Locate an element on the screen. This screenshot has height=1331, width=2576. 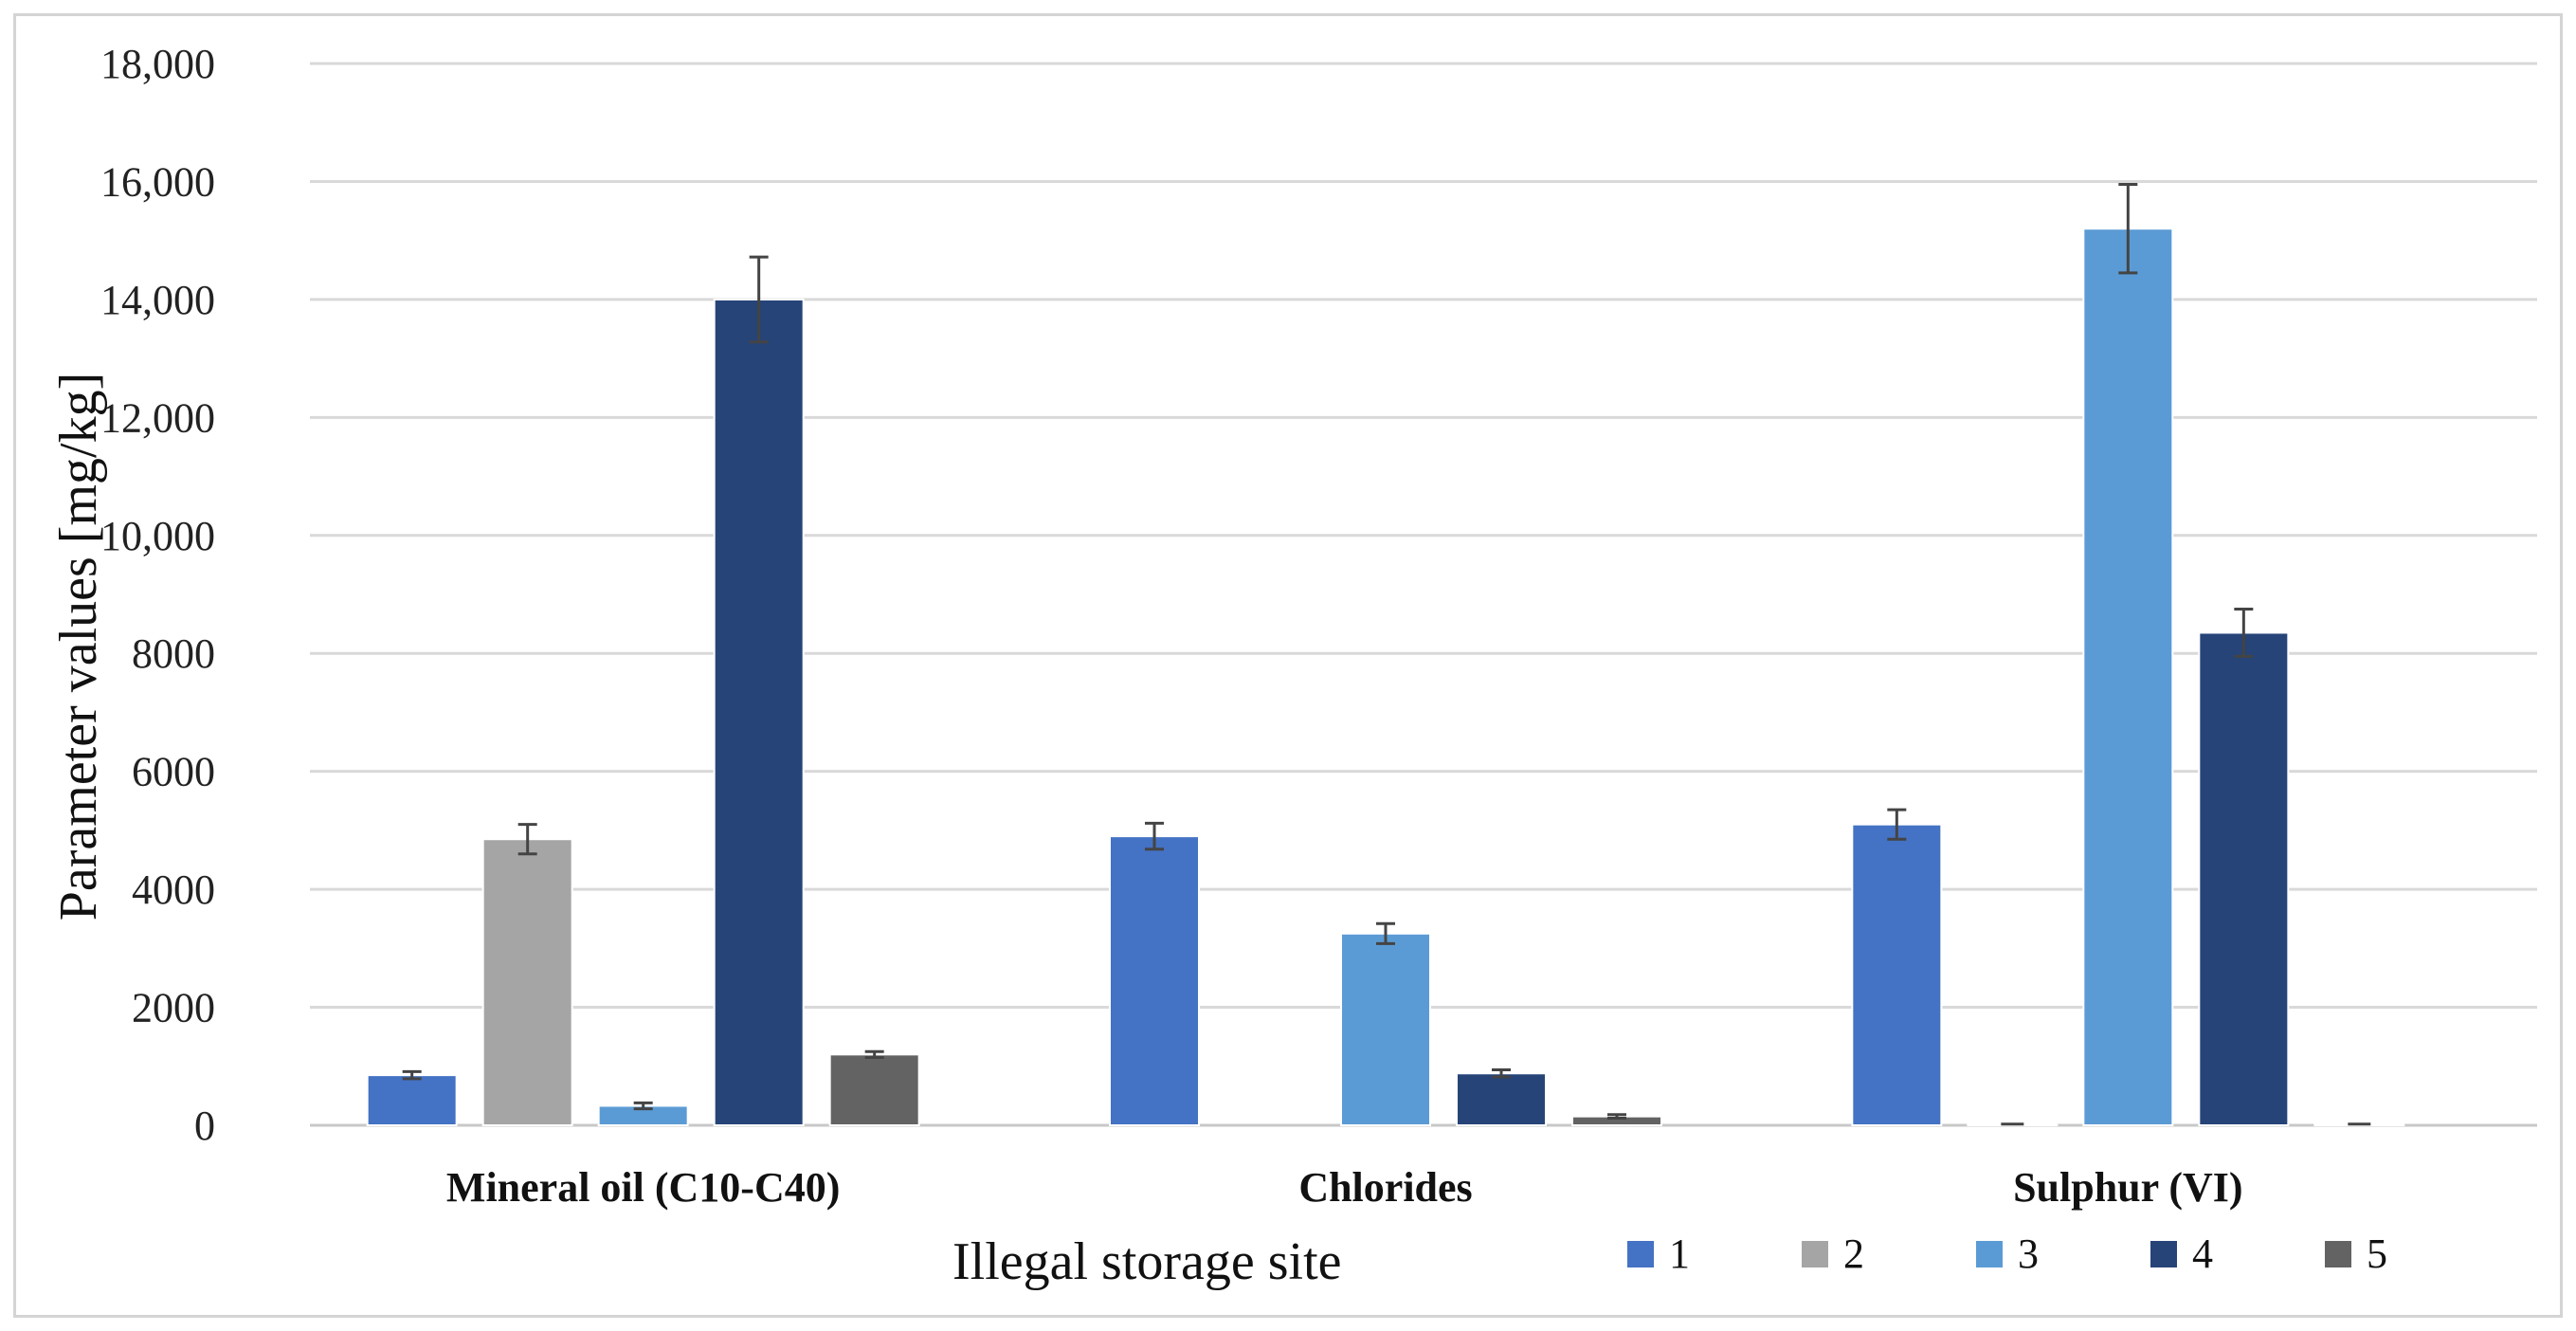
category-label: Mineral oil (C10-C40) is located at coordinates (643, 1187).